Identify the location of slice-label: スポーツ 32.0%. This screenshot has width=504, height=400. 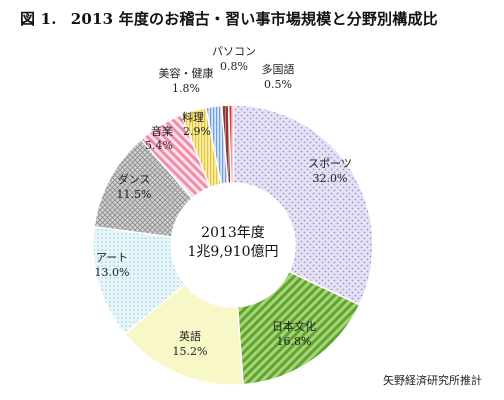
(330, 171).